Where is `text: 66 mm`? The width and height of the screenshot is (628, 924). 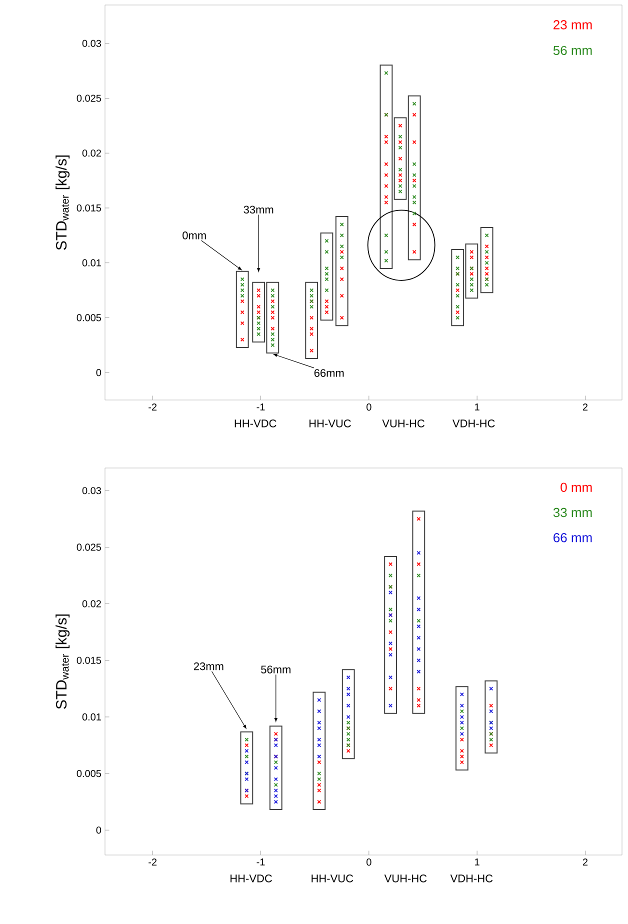 text: 66 mm is located at coordinates (573, 537).